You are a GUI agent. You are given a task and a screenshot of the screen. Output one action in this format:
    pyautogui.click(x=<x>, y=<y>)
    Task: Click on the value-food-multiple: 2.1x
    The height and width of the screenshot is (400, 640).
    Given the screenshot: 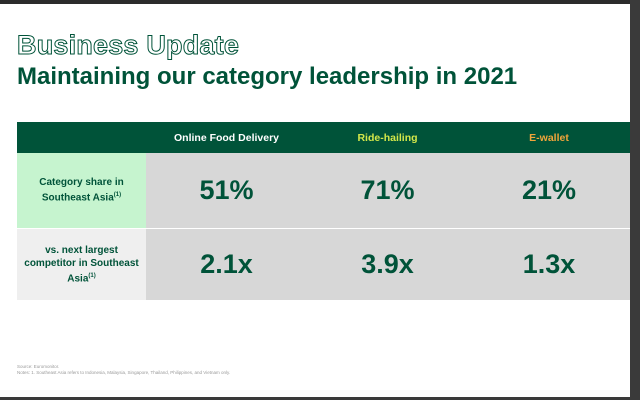 What is the action you would take?
    pyautogui.click(x=226, y=264)
    